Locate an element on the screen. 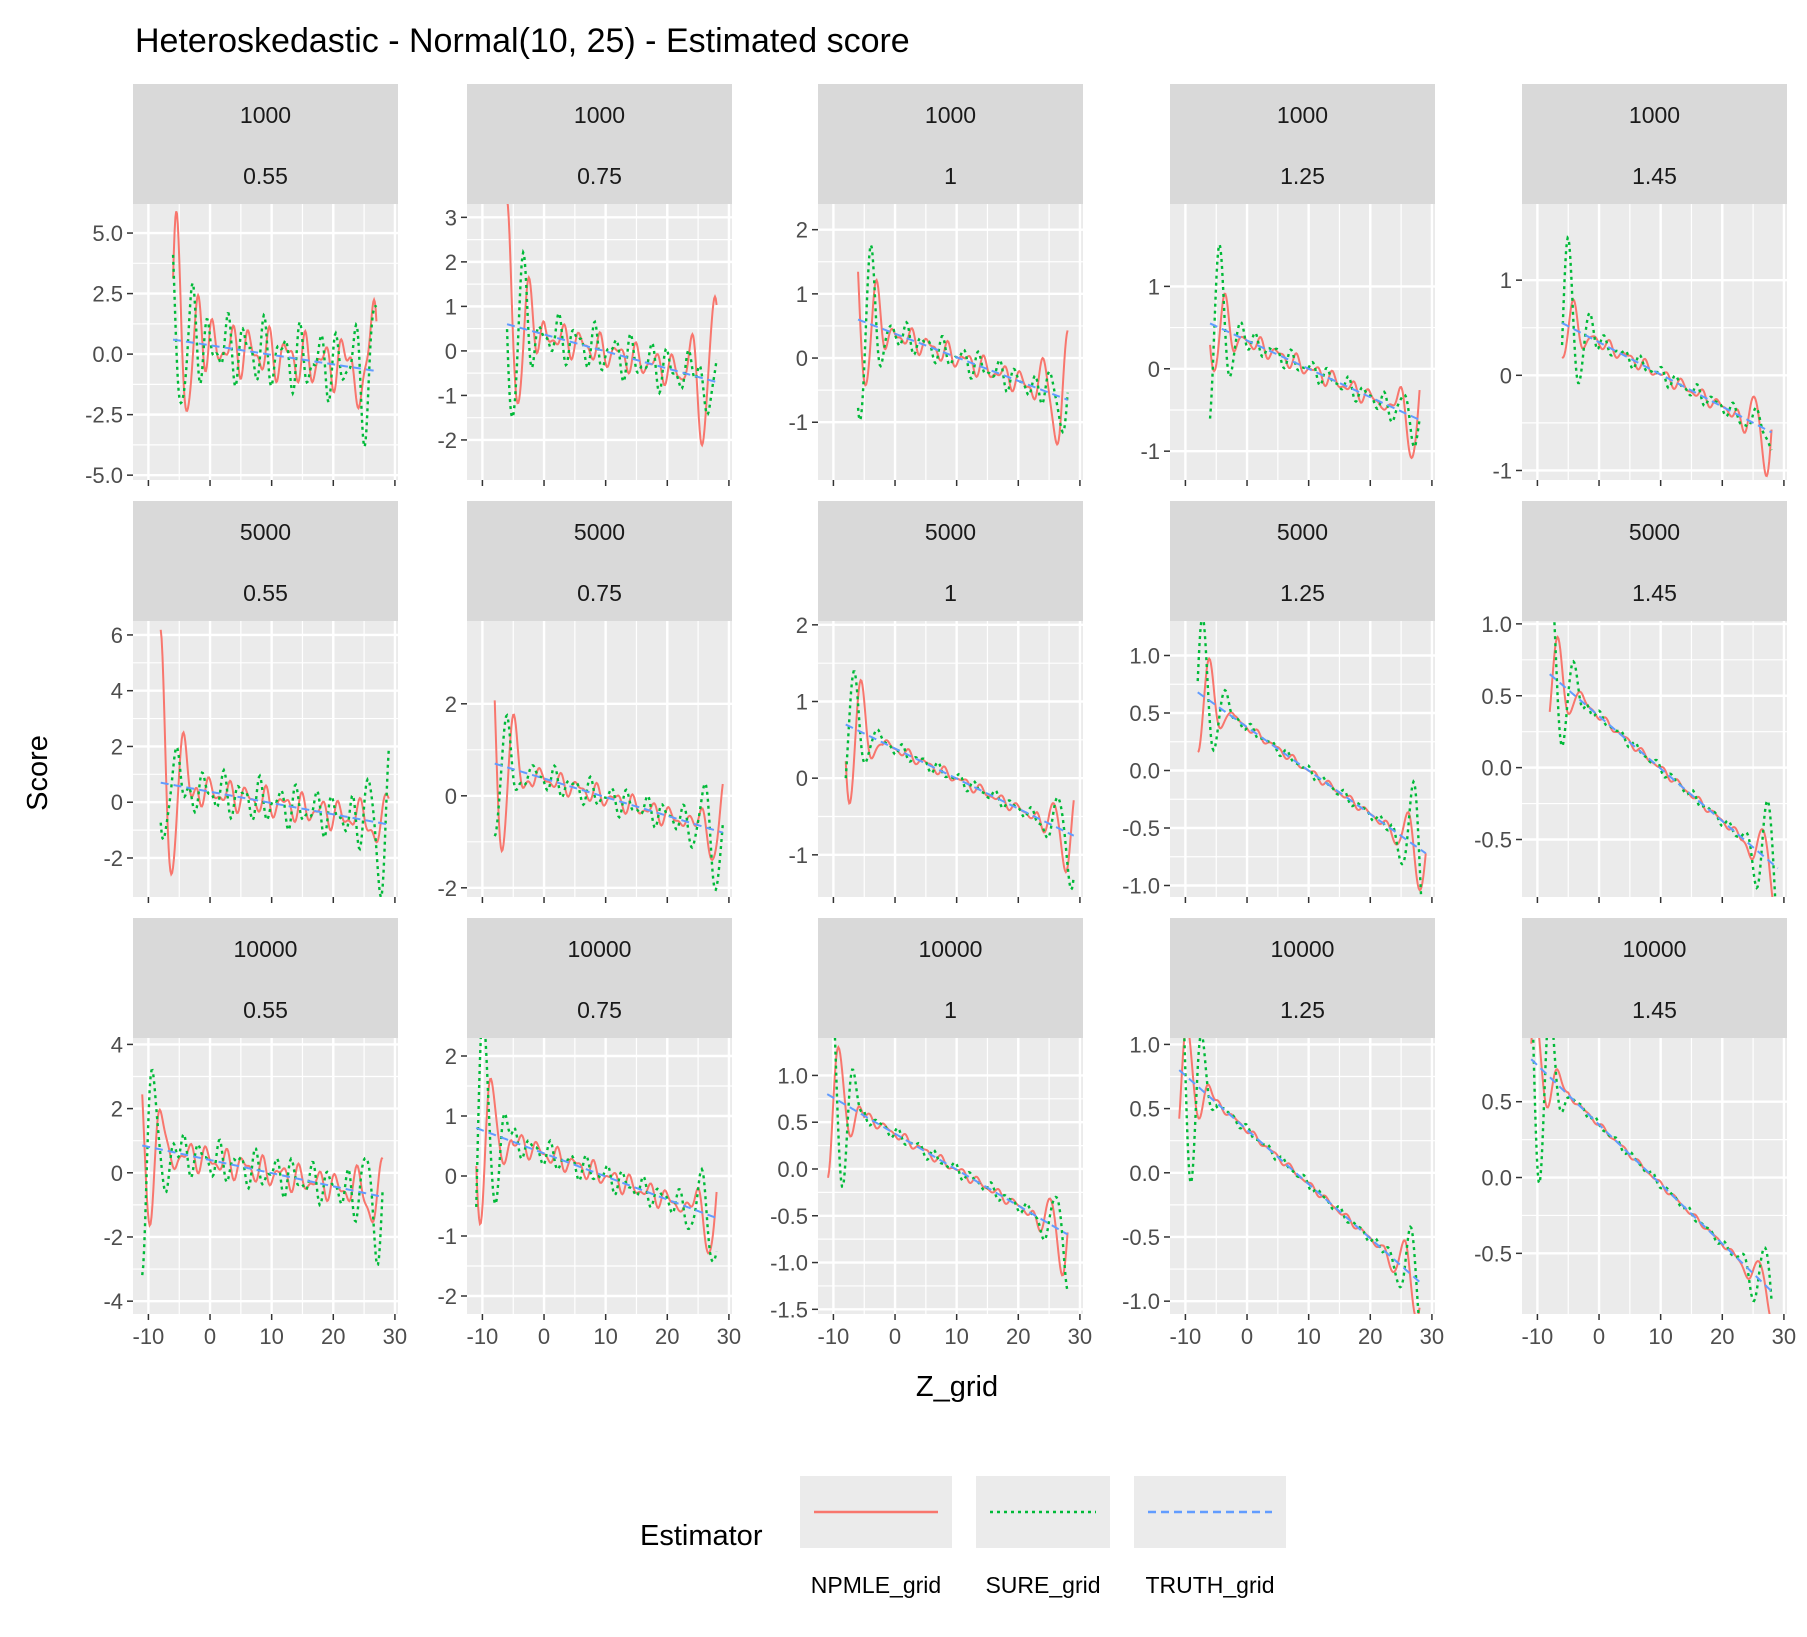 Image resolution: width=1807 pixels, height=1637 pixels. y-tick-label: 3 is located at coordinates (451, 217).